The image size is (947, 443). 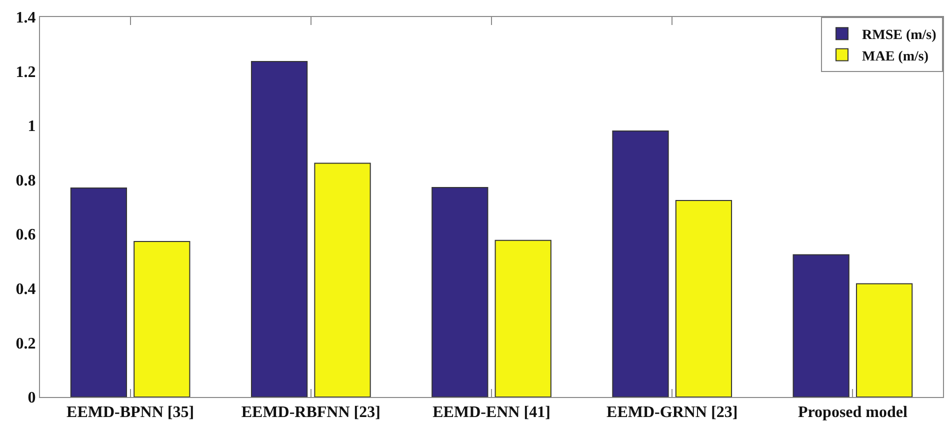 I want to click on y-tick-label: 0.4, so click(x=26, y=289).